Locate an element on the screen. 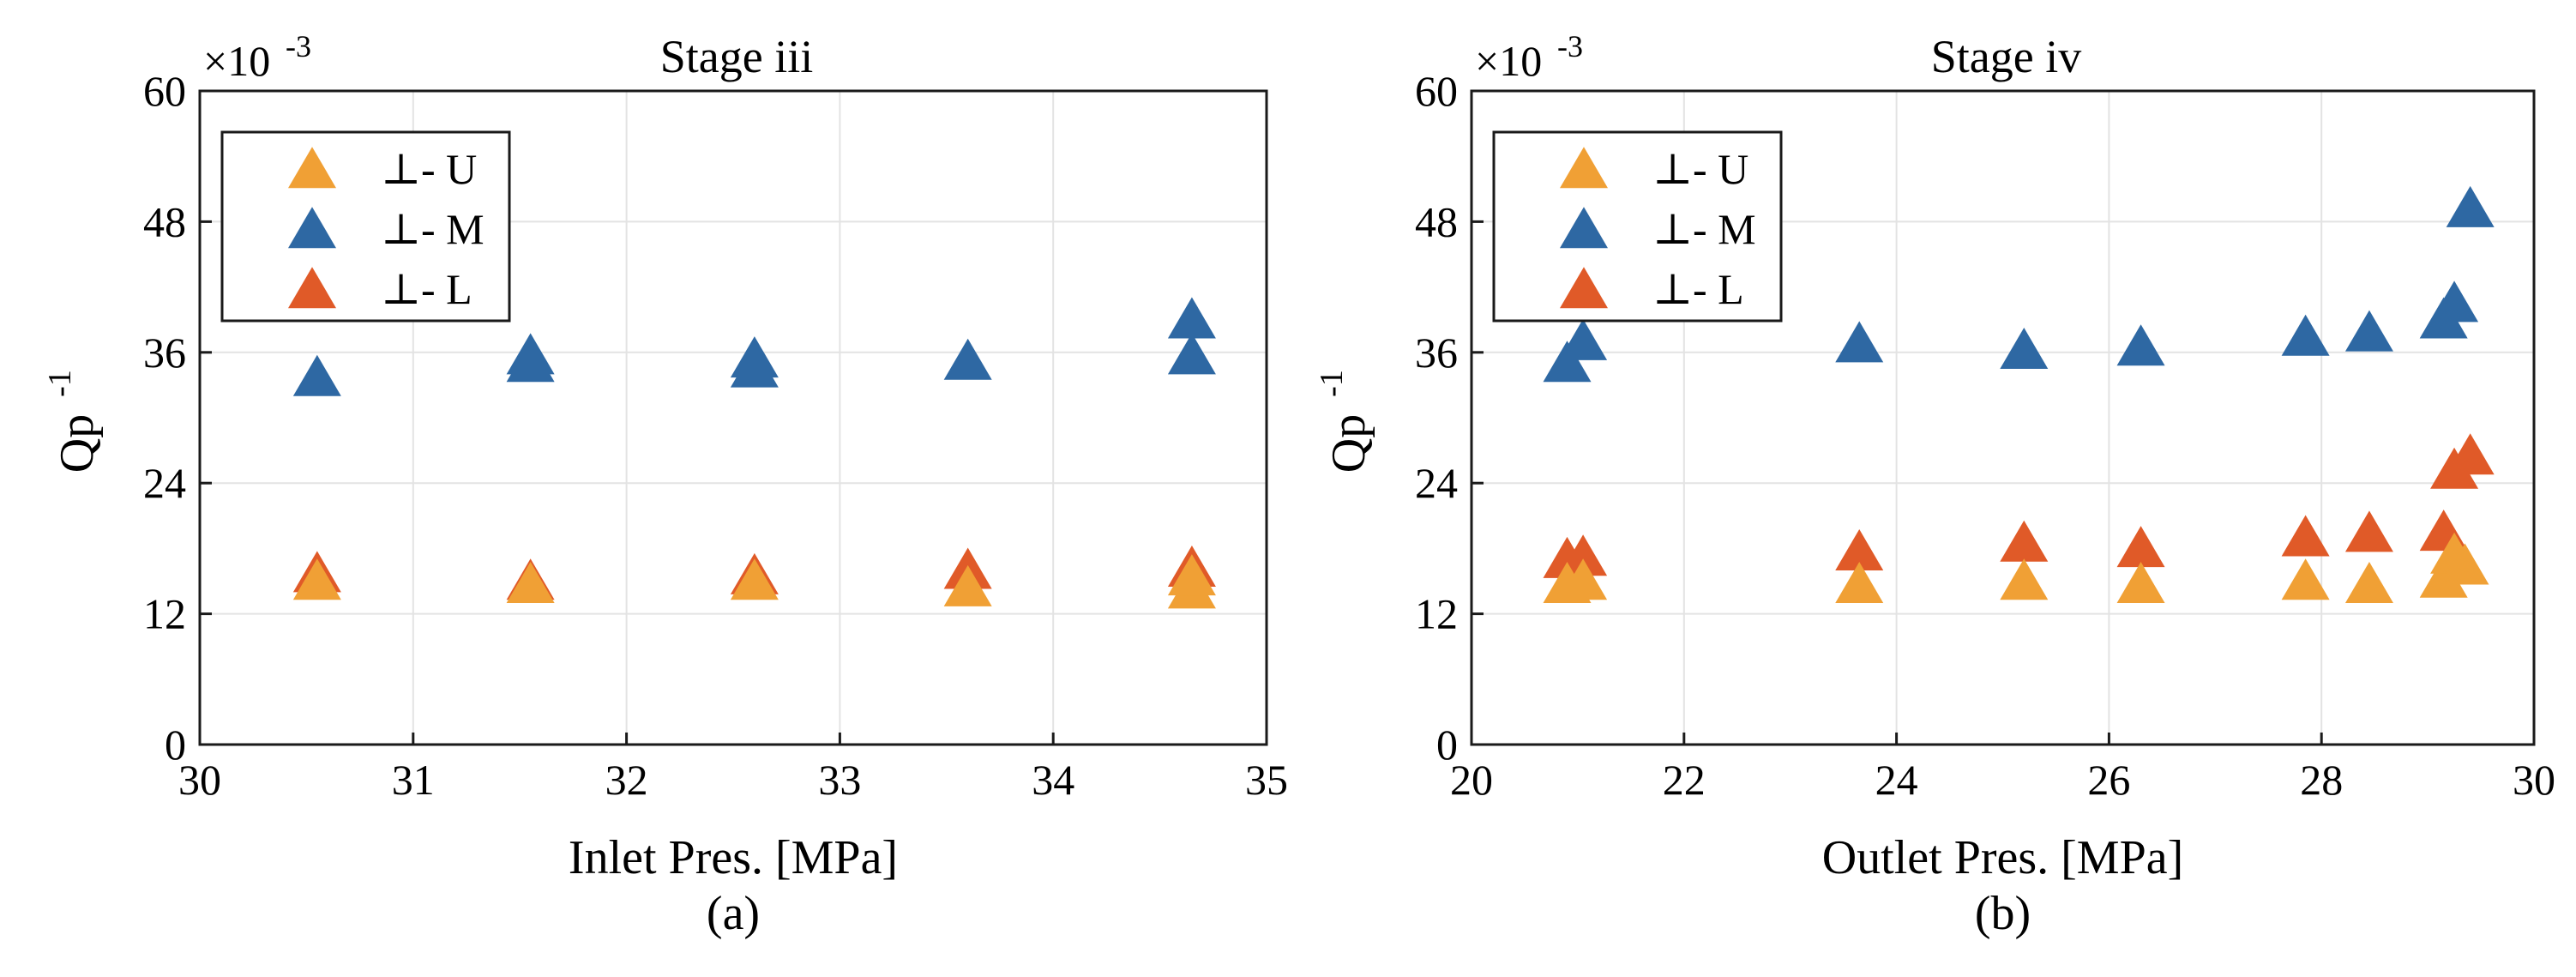  chart-title: Stage iii is located at coordinates (736, 56).